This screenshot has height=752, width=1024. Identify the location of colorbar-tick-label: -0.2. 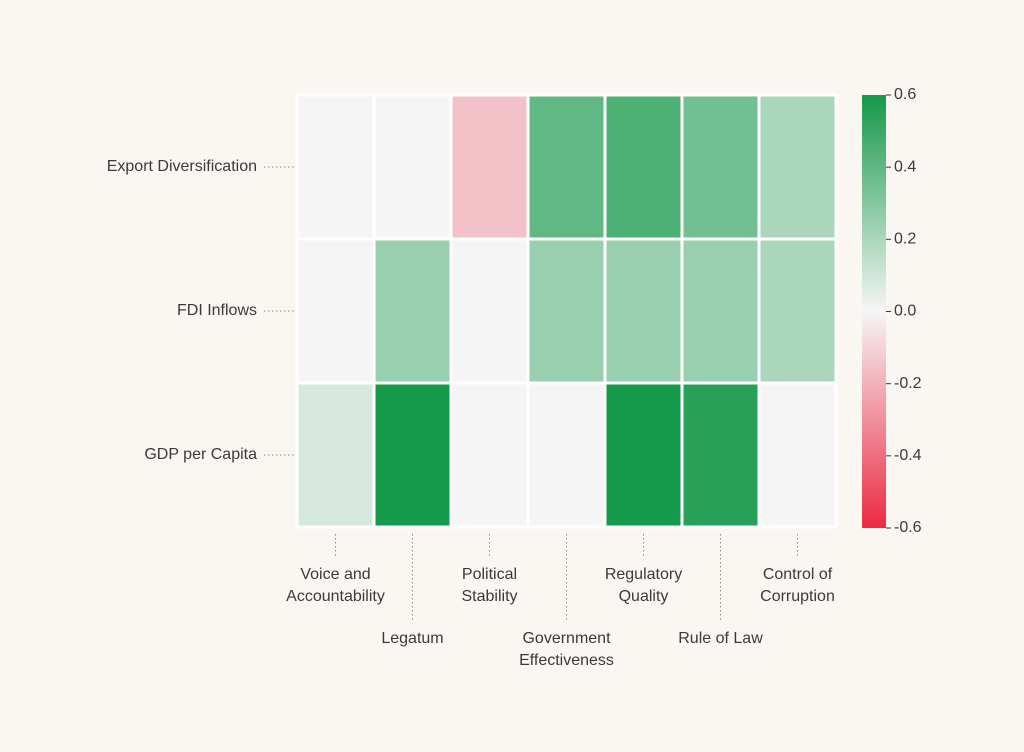
(908, 383).